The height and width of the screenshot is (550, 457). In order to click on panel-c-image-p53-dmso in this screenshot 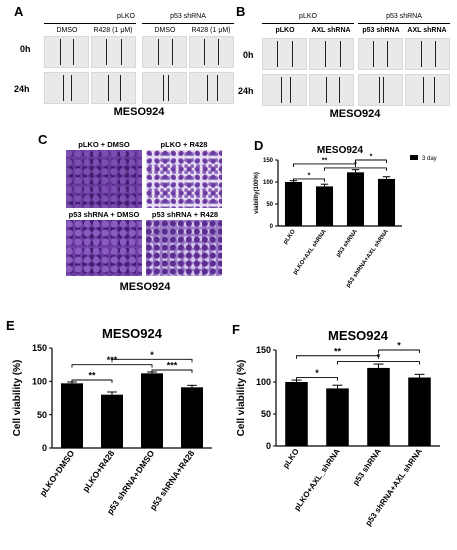, I will do `click(104, 248)`.